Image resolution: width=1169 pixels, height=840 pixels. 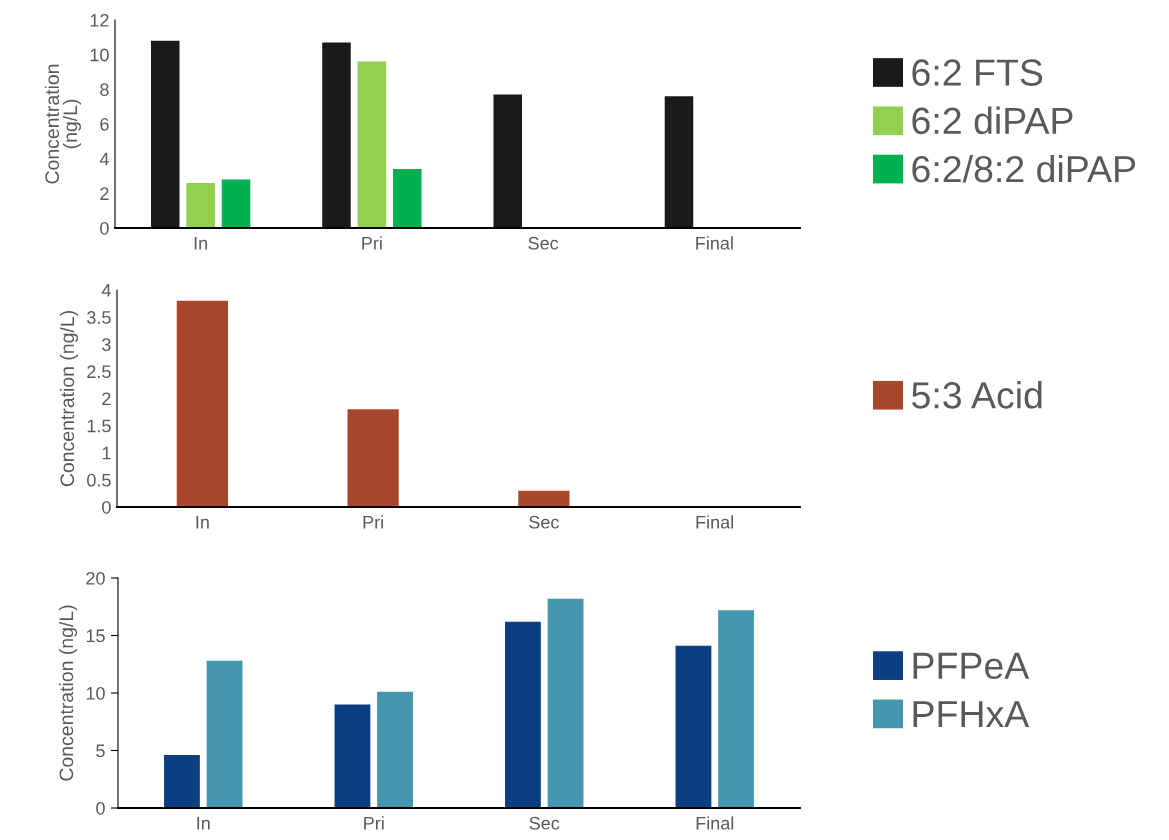 I want to click on y-tick-label: 5, so click(x=100, y=751).